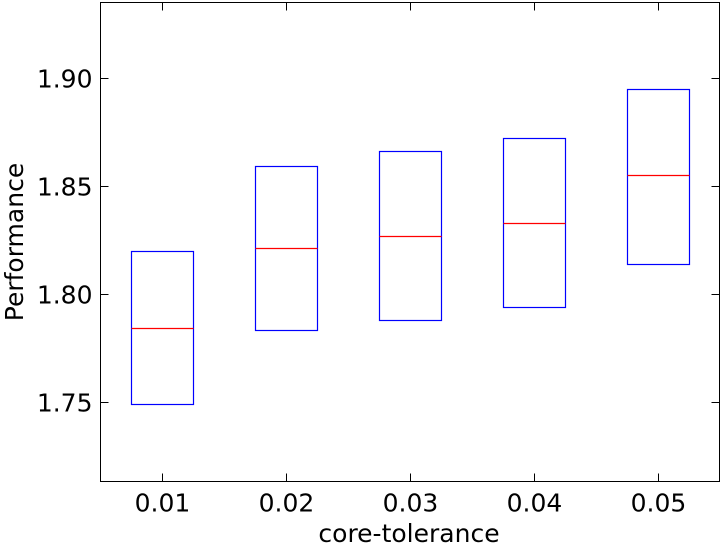 The width and height of the screenshot is (721, 552). Describe the element at coordinates (411, 503) in the screenshot. I see `x-tick-label: 0.03` at that location.